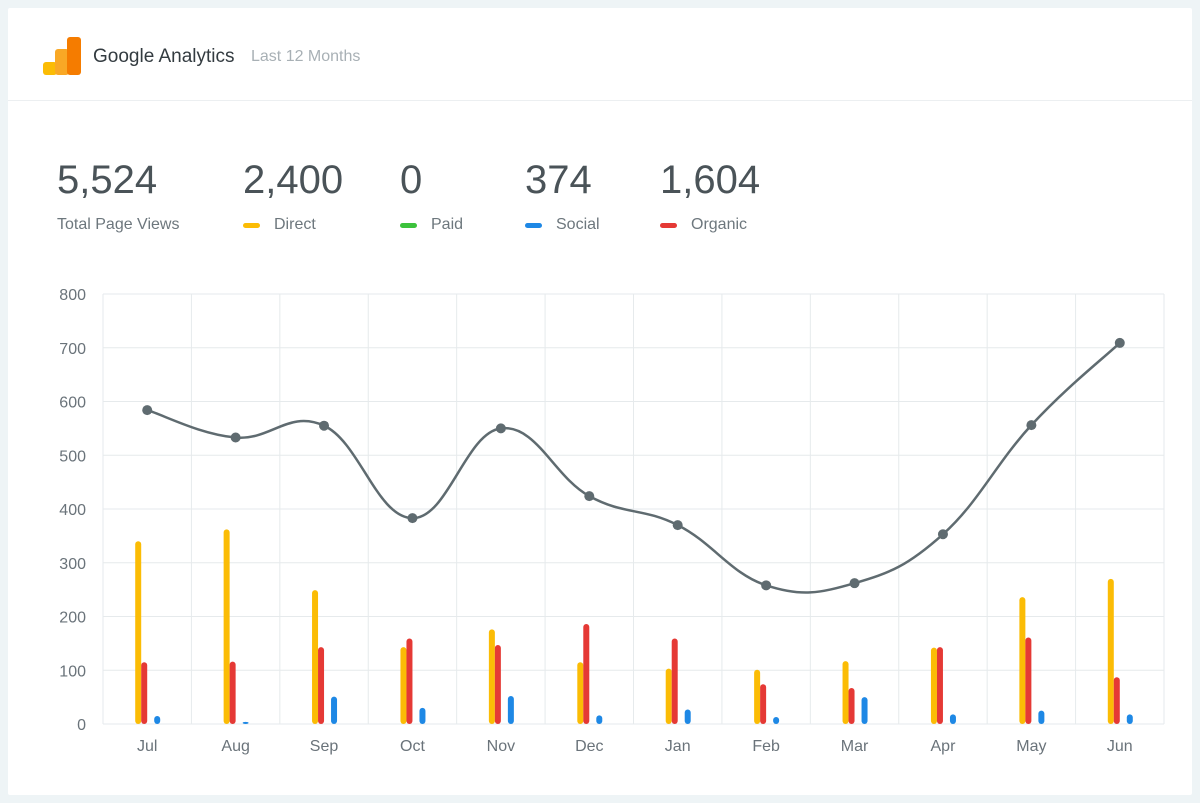 Image resolution: width=1200 pixels, height=803 pixels. Describe the element at coordinates (72, 618) in the screenshot. I see `y-tick-label: 200` at that location.